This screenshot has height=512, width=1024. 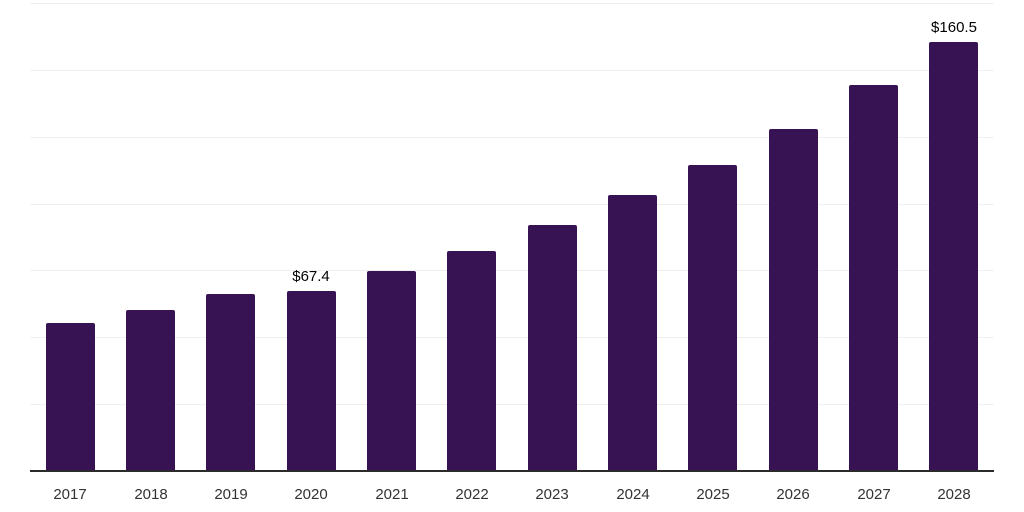 What do you see at coordinates (793, 300) in the screenshot?
I see `bar-2026` at bounding box center [793, 300].